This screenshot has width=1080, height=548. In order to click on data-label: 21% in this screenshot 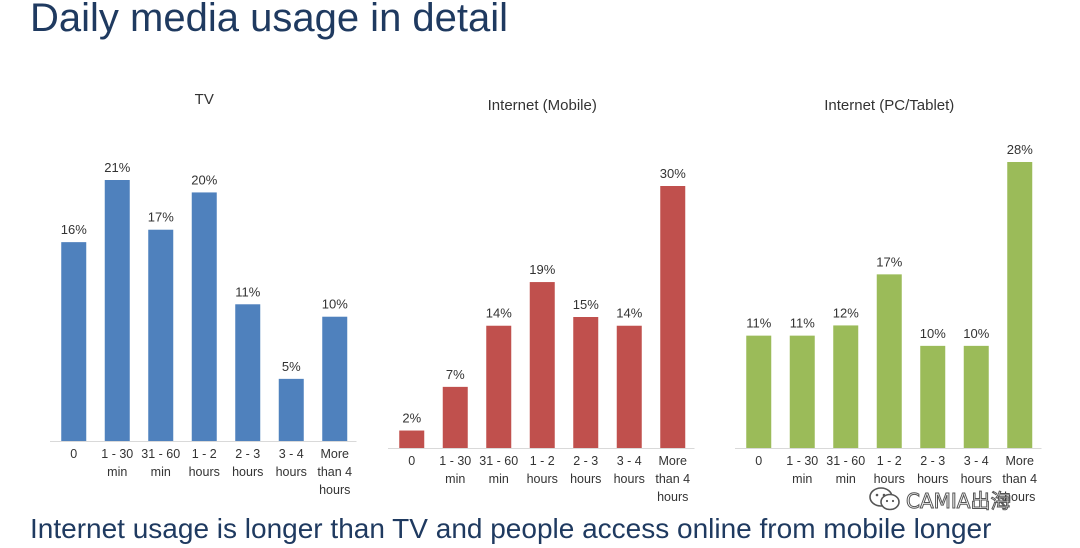, I will do `click(117, 167)`.